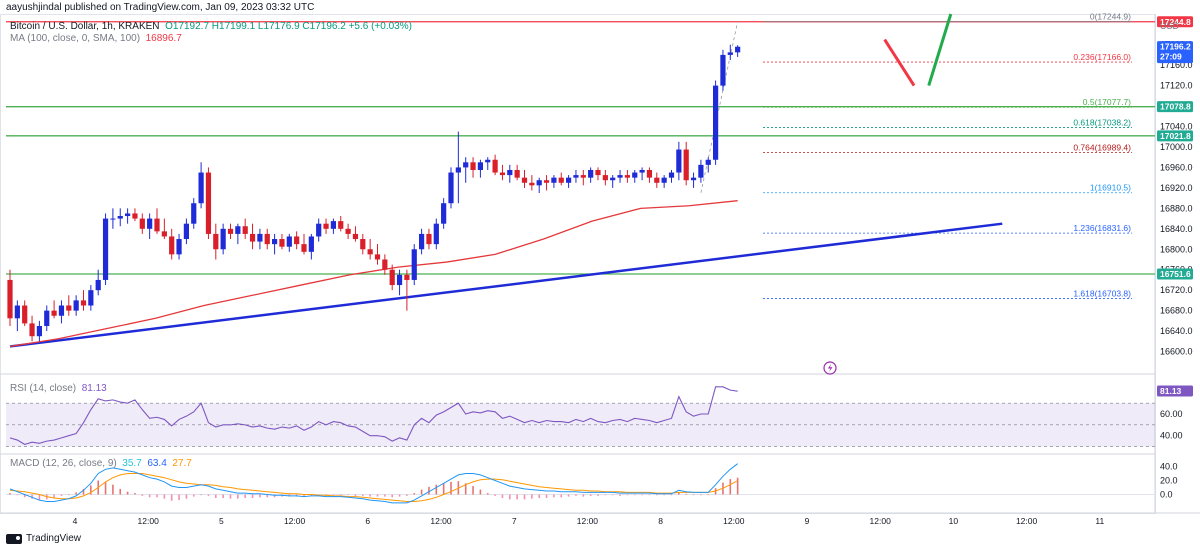  Describe the element at coordinates (1175, 47) in the screenshot. I see `price-tag-label: 17196.2` at that location.